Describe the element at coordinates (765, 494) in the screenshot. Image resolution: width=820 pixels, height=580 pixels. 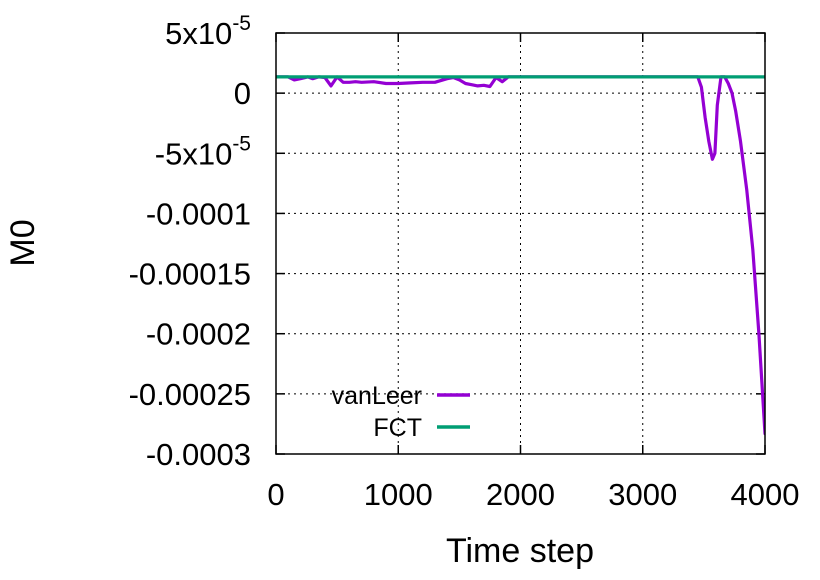
I see `x-tick-label: 4000` at that location.